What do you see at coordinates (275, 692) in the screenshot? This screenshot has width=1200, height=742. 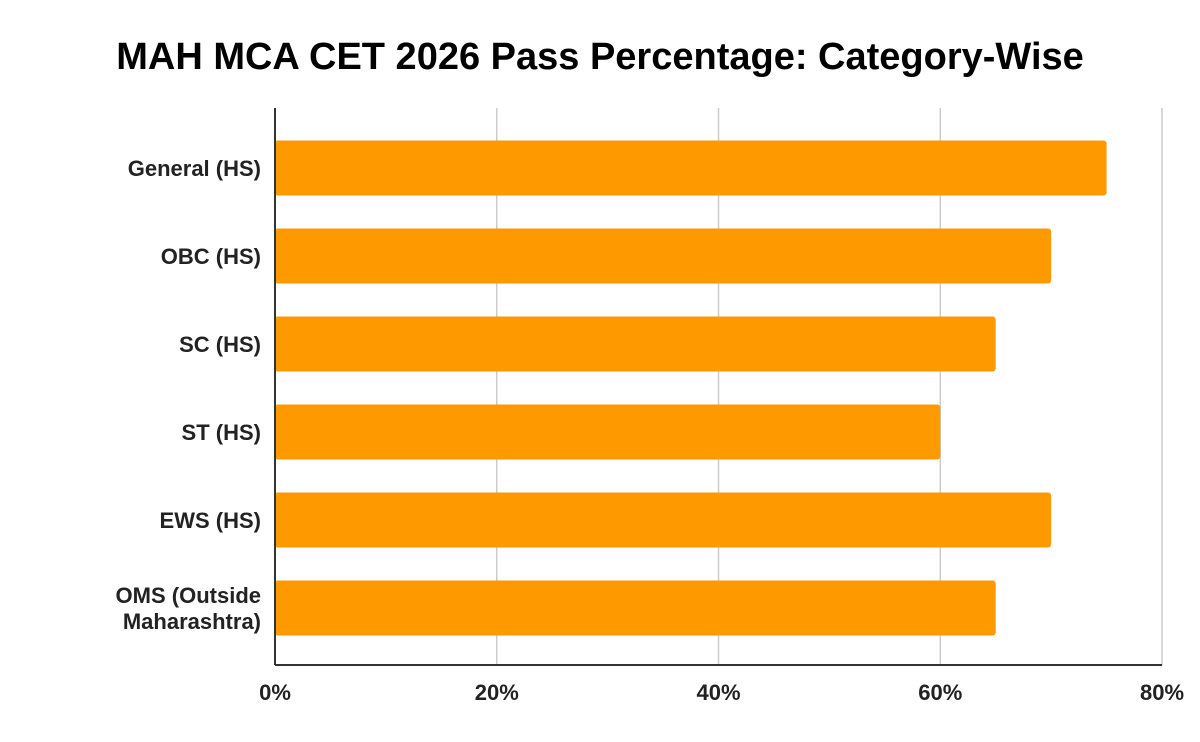 I see `x-tick-label: 0%` at bounding box center [275, 692].